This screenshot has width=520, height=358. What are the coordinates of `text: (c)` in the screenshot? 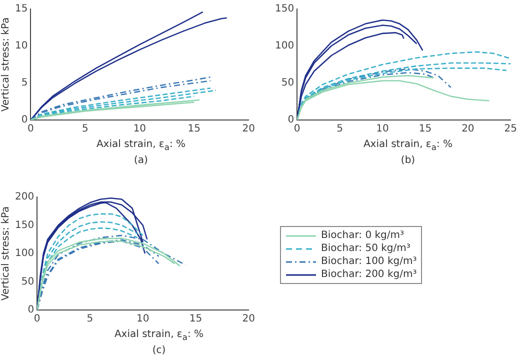 It's located at (159, 350).